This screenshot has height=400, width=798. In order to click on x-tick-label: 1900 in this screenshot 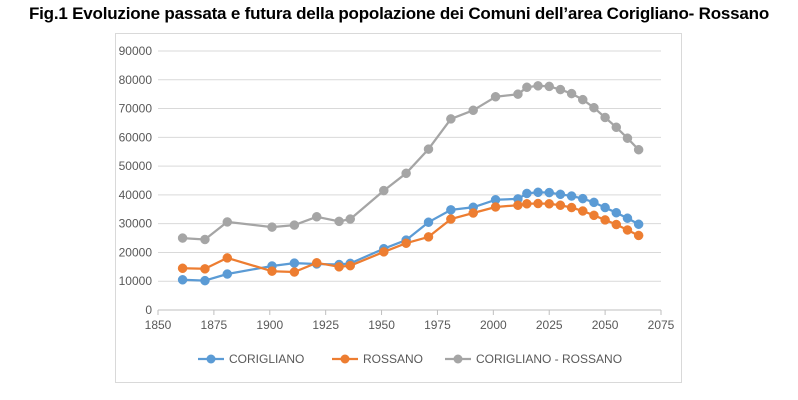, I will do `click(269, 325)`.